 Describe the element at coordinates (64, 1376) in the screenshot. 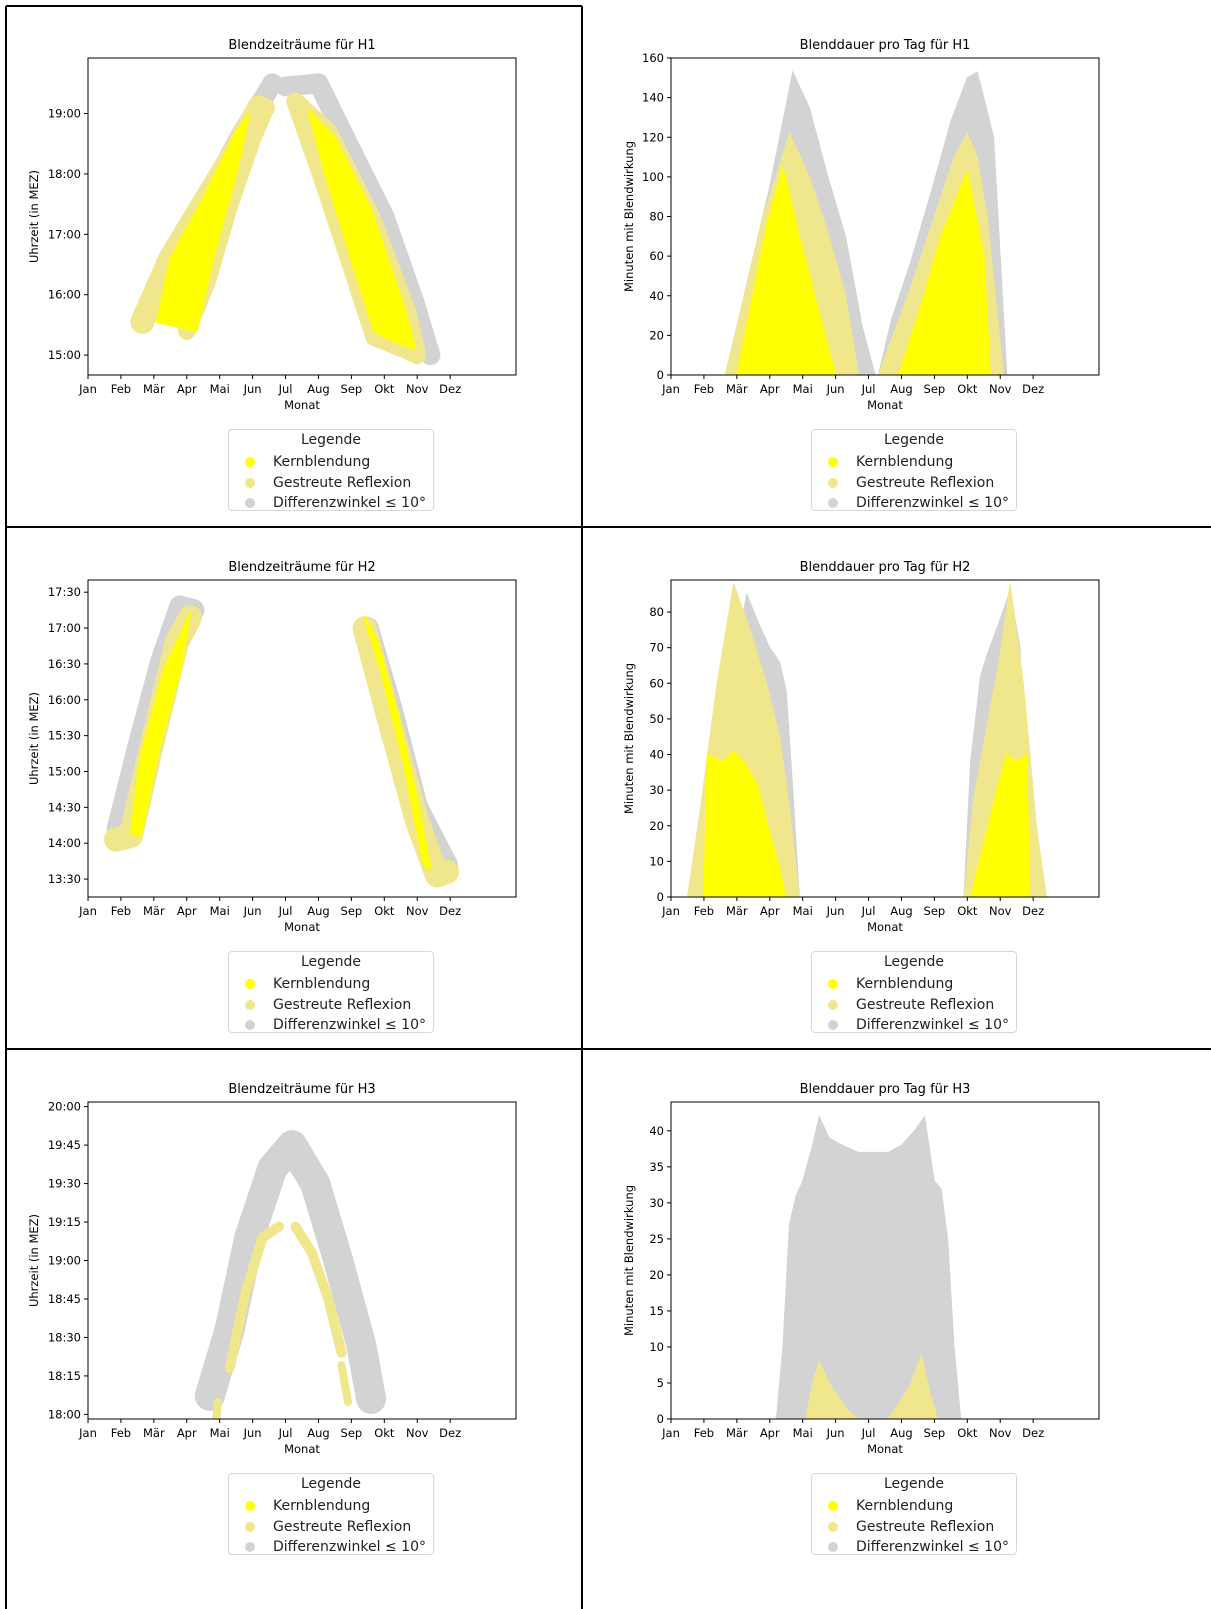

I see `y-tick-label: 18:15` at that location.